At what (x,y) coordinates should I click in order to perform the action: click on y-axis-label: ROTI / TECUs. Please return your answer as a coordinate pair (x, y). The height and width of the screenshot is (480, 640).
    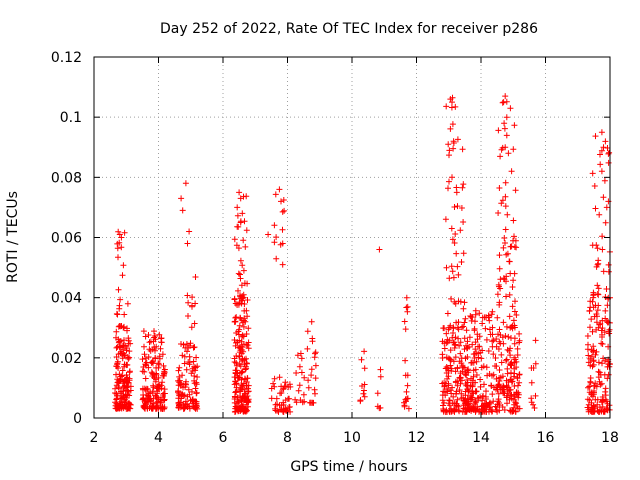
    Looking at the image, I should click on (13, 237).